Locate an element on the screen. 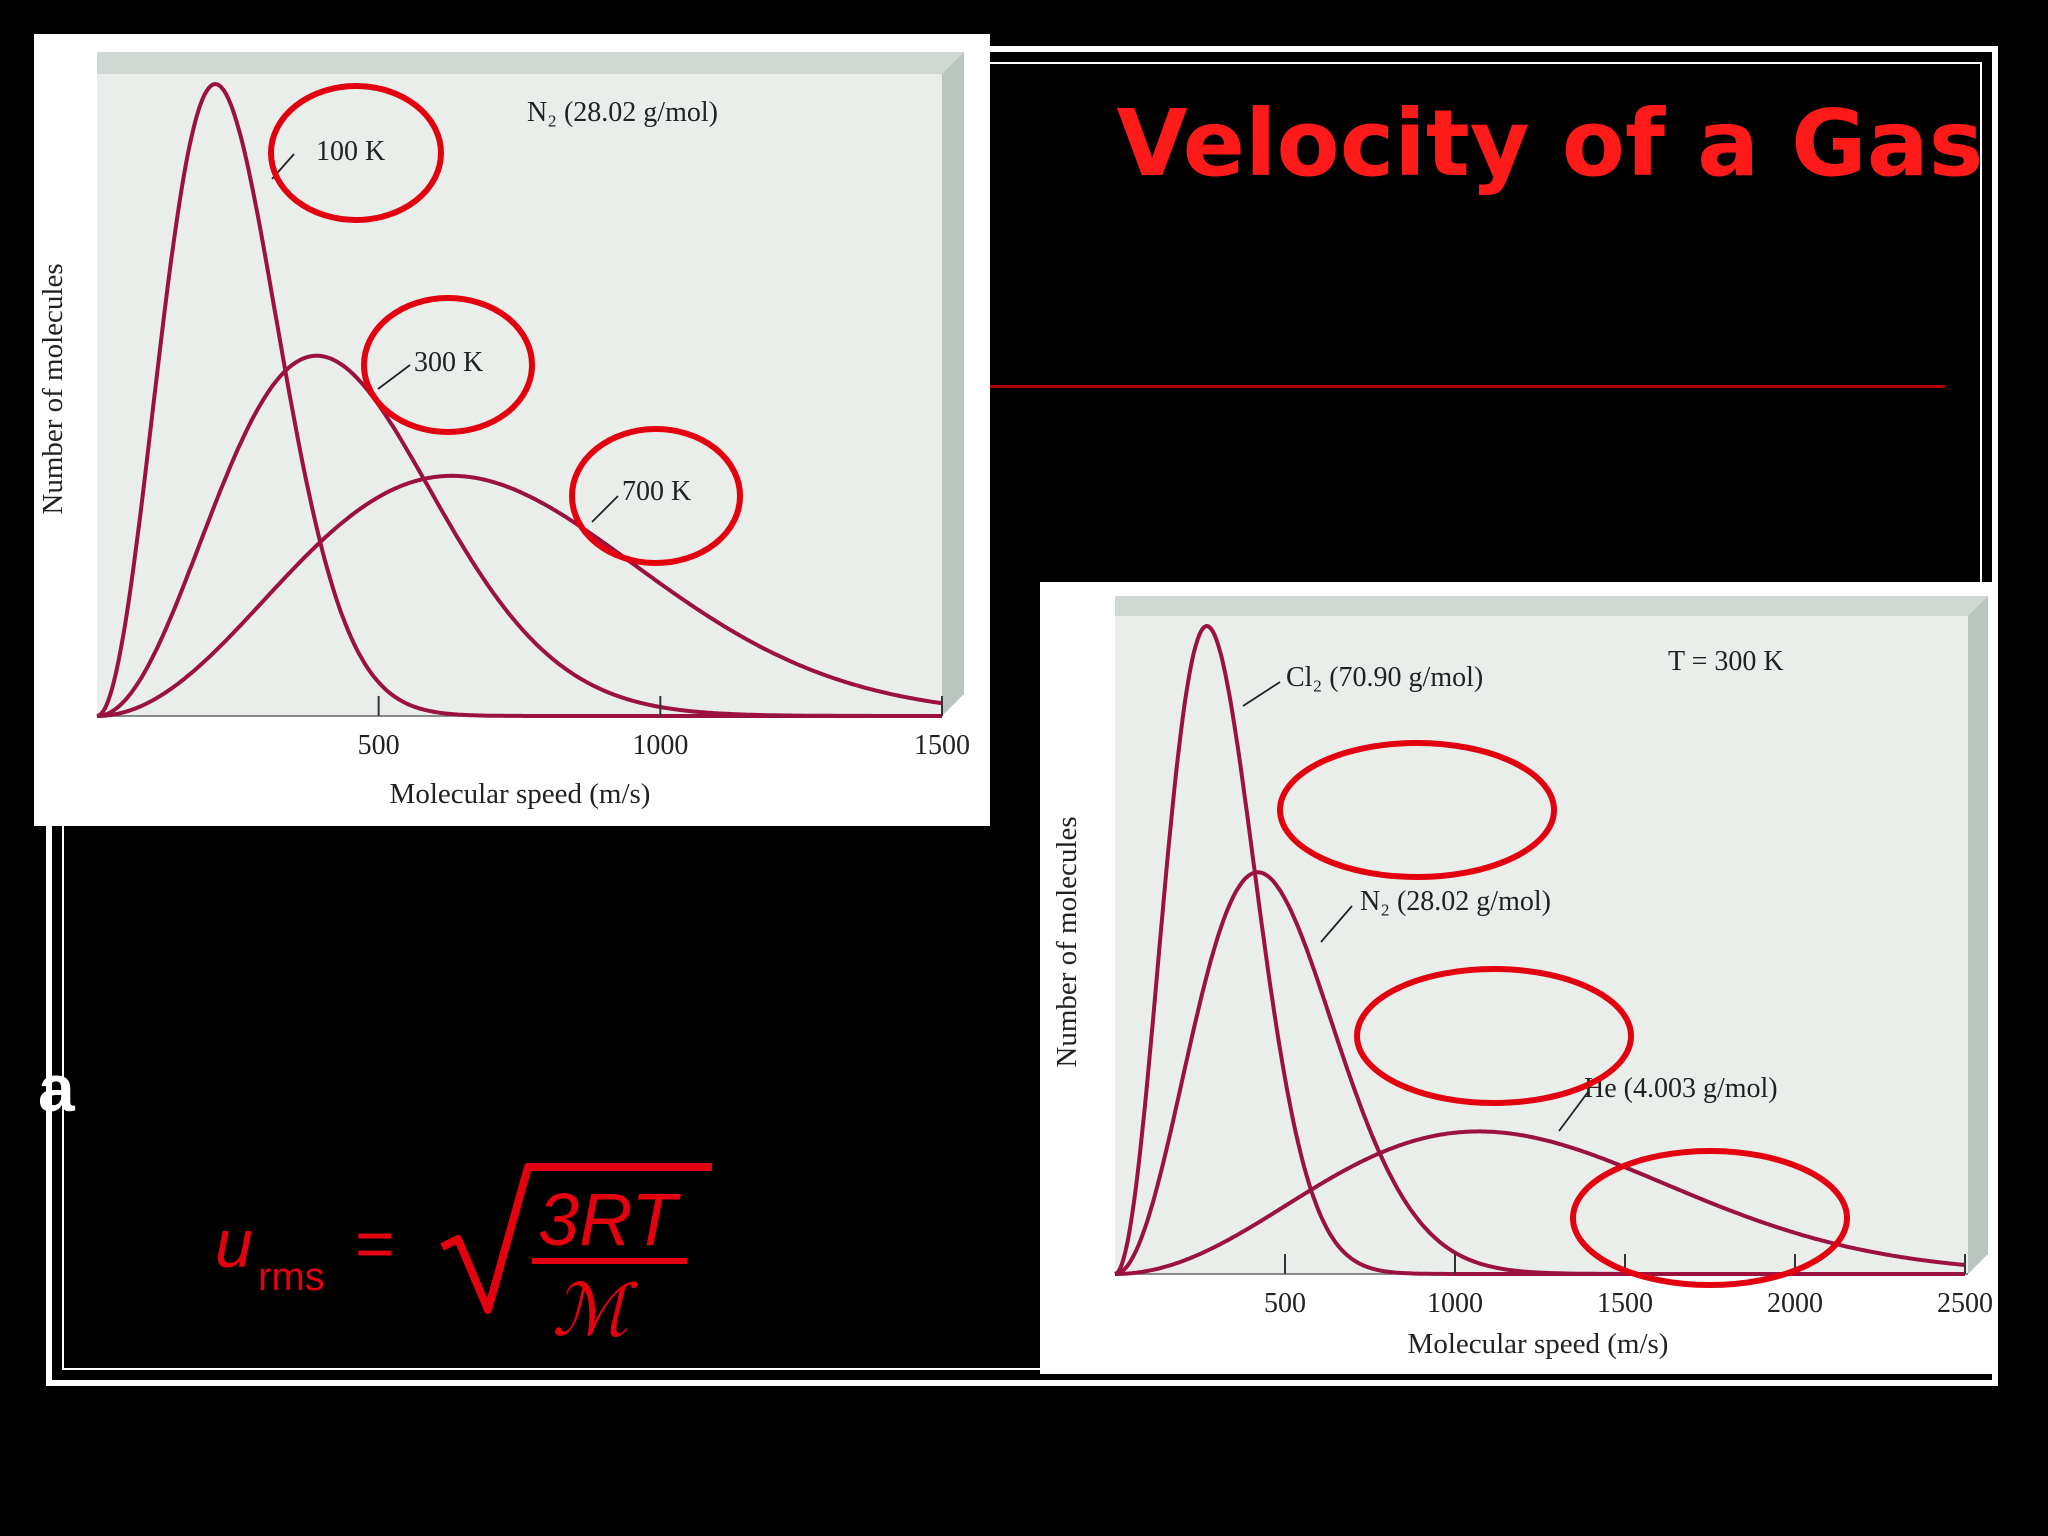 The image size is (2048, 1536). series-label: N₂ (28.02 g/mol) is located at coordinates (1455, 901).